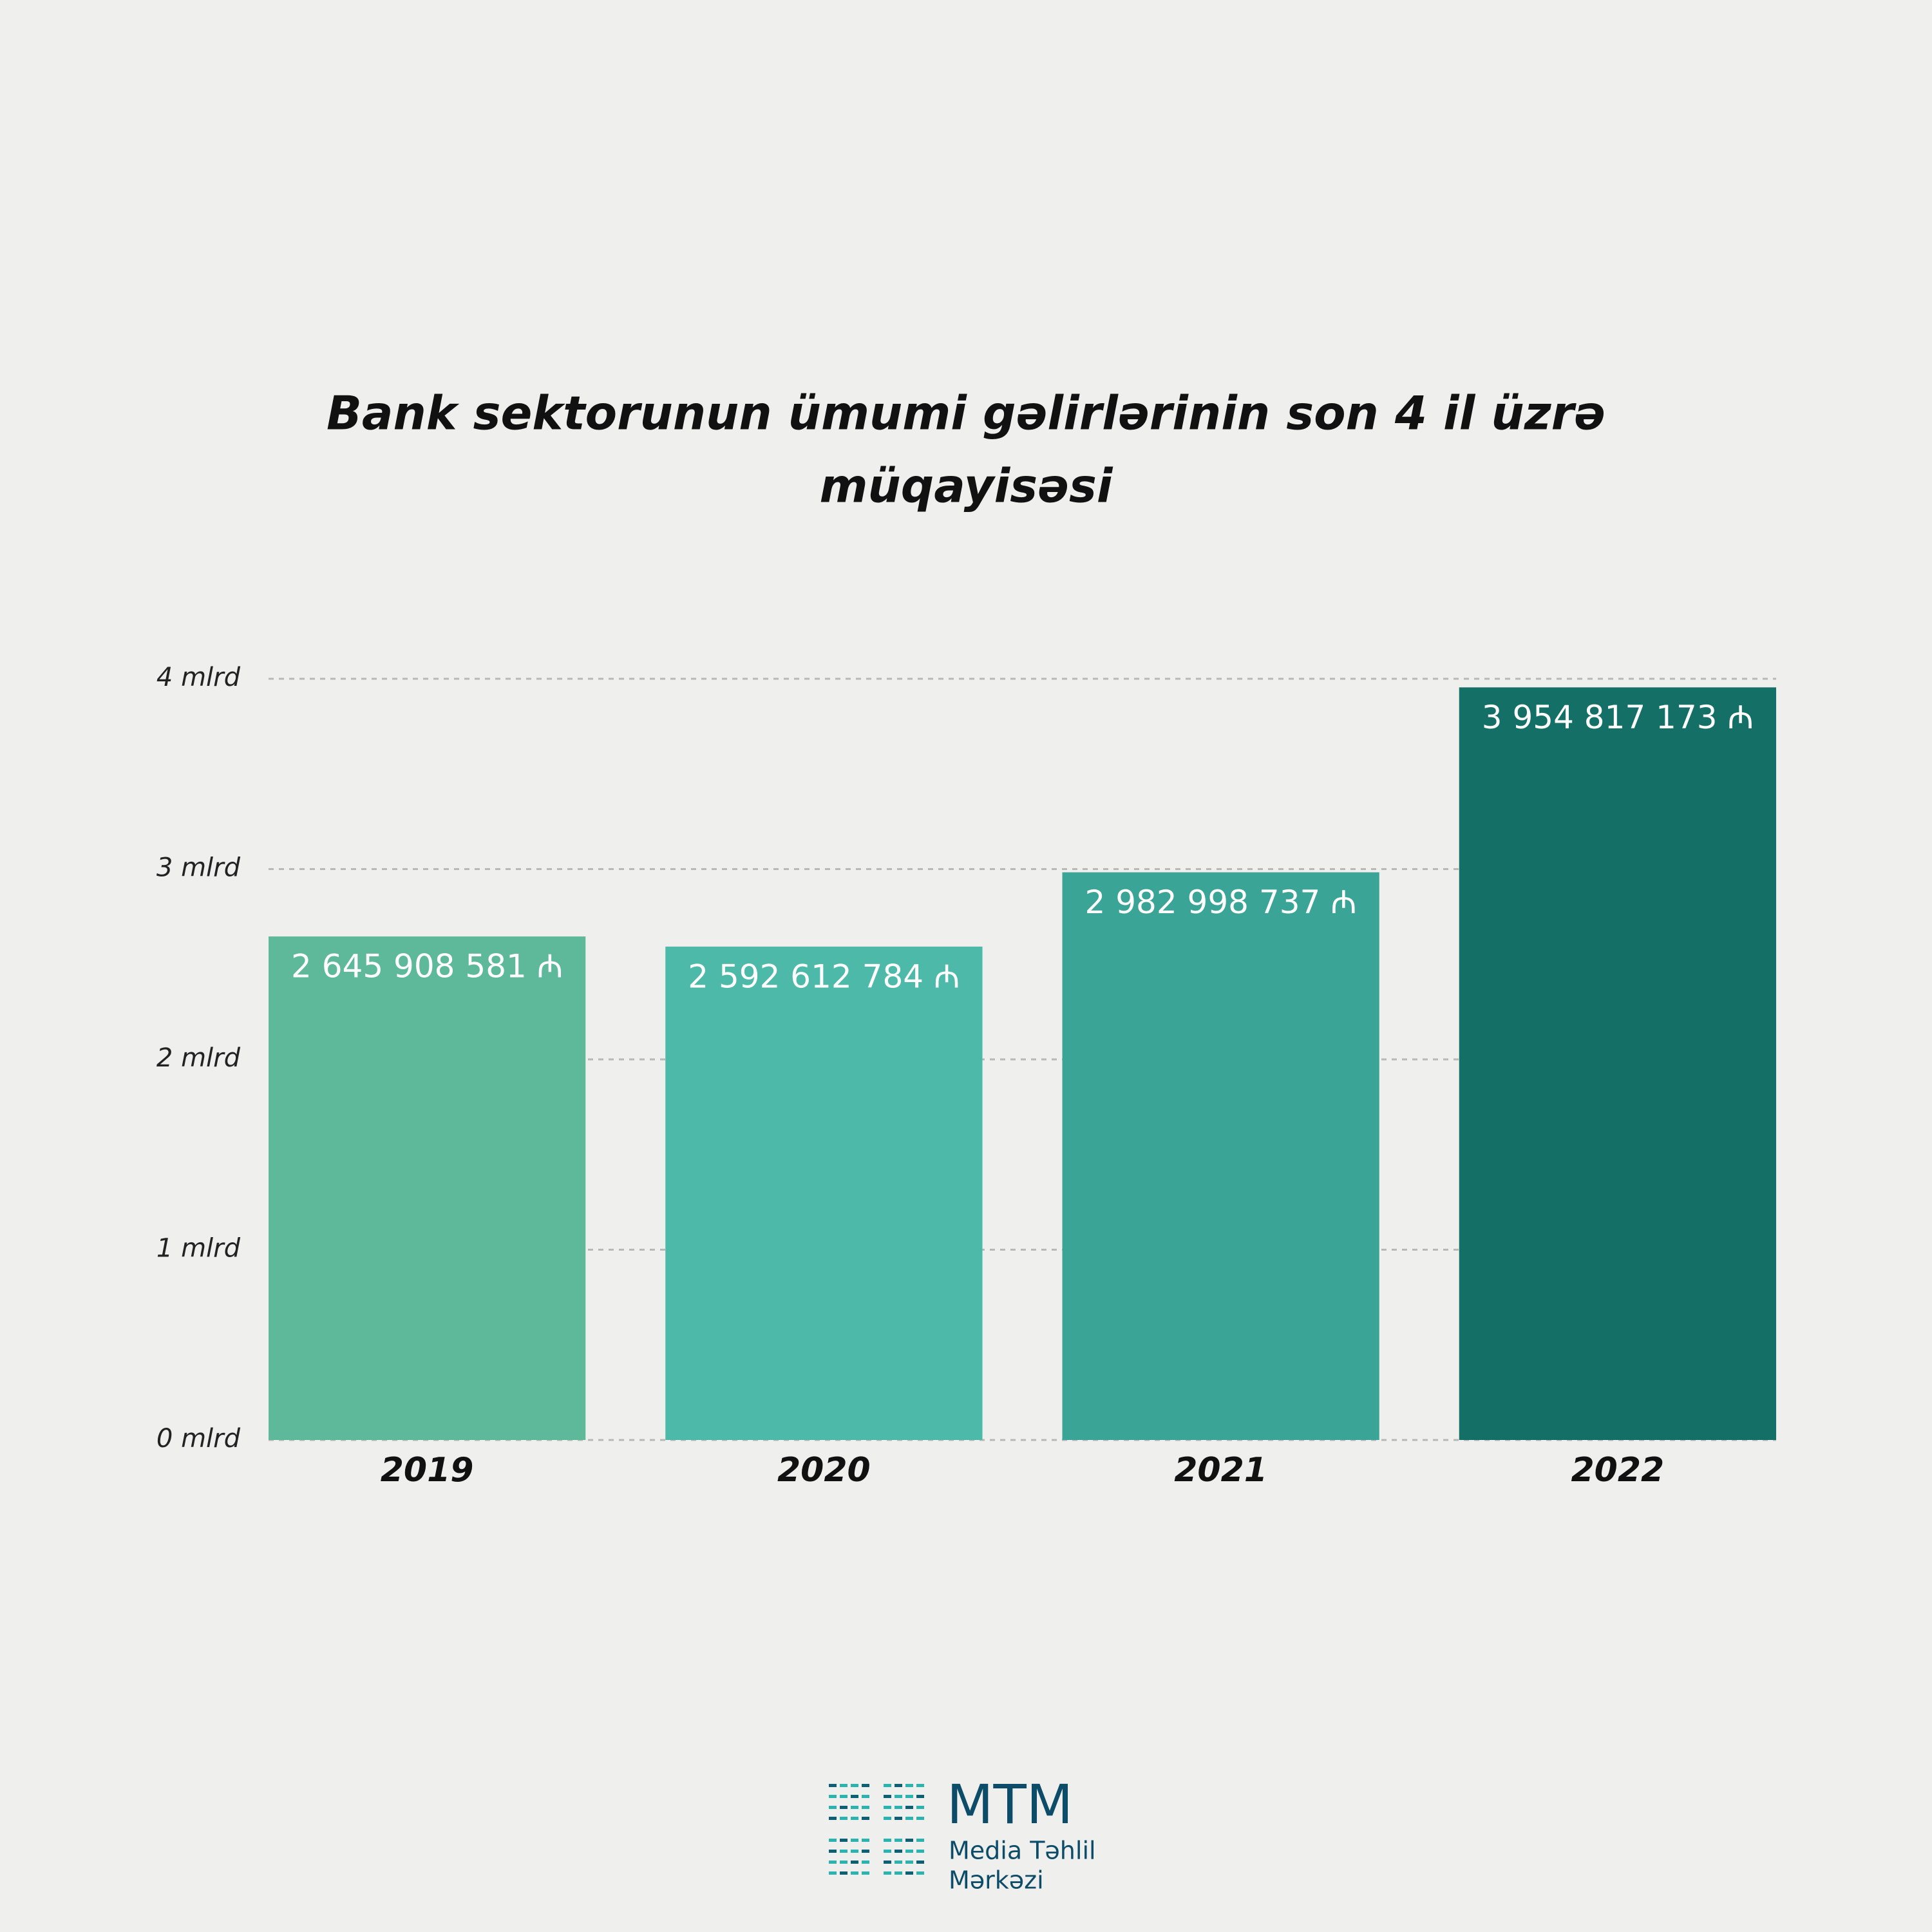  I want to click on value-label: 3 954 817 173 ₼, so click(1618, 717).